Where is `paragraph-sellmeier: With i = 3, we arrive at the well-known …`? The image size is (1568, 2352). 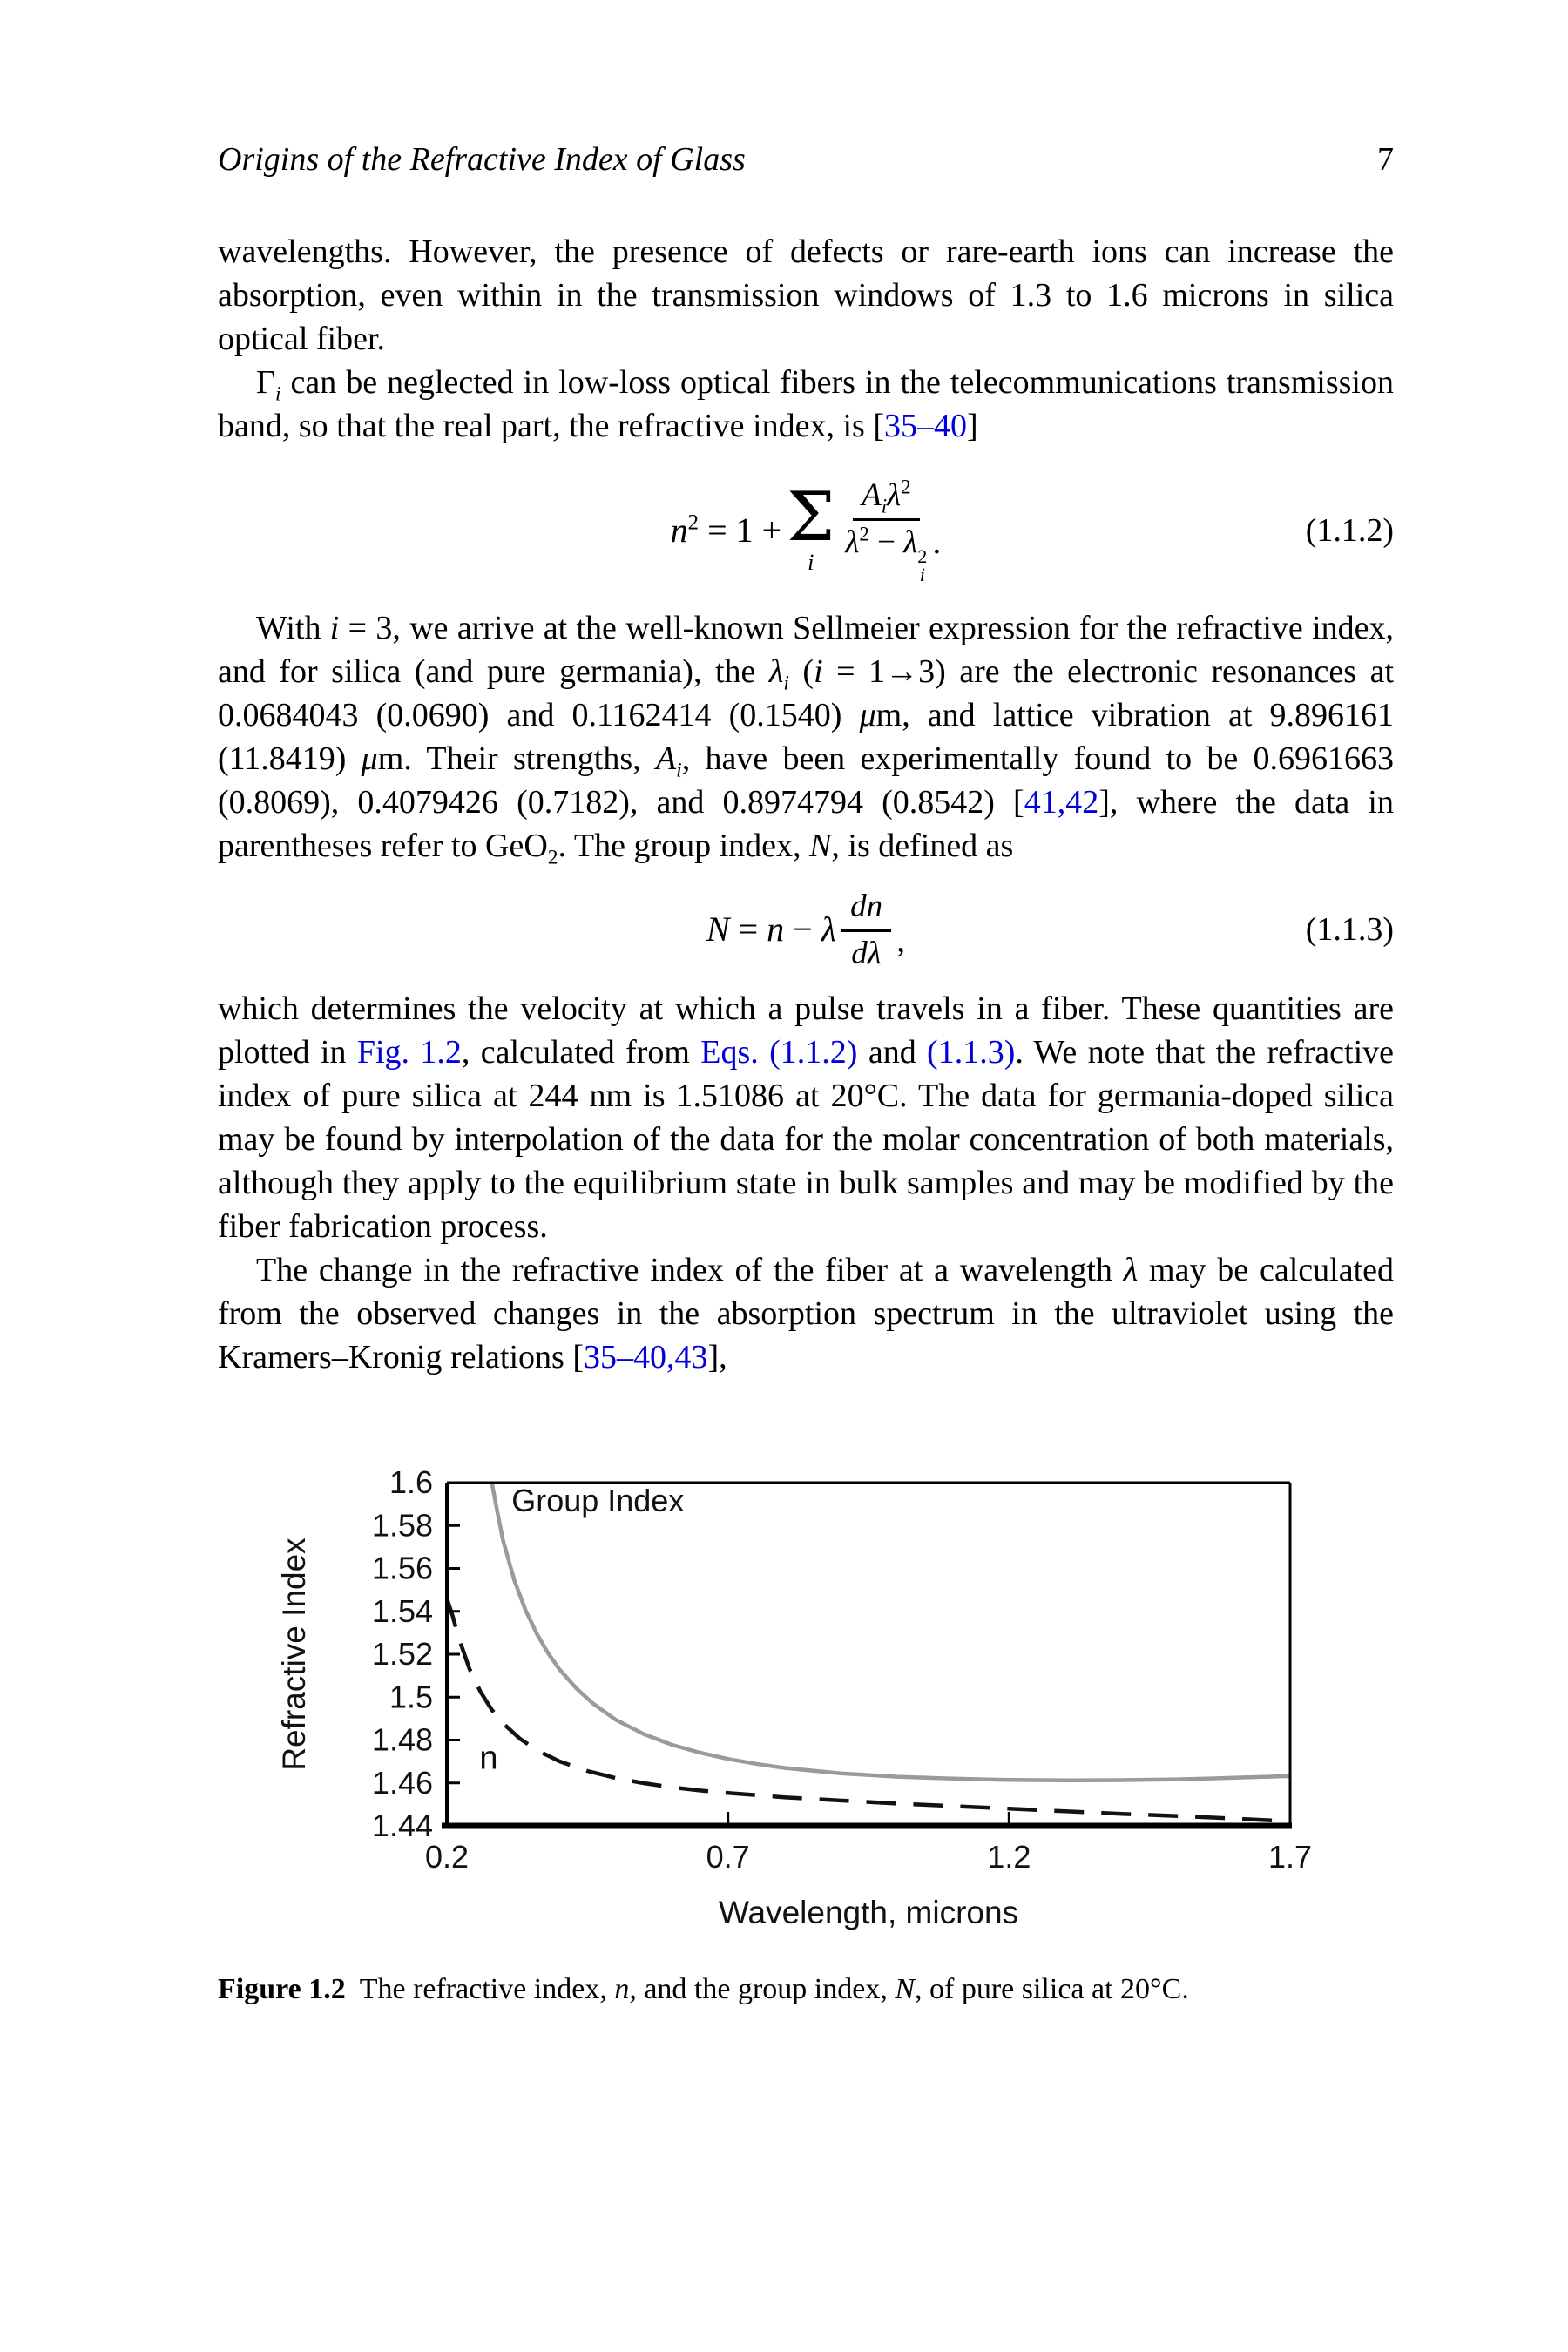
paragraph-sellmeier: With i = 3, we arrive at the well-known … is located at coordinates (806, 739).